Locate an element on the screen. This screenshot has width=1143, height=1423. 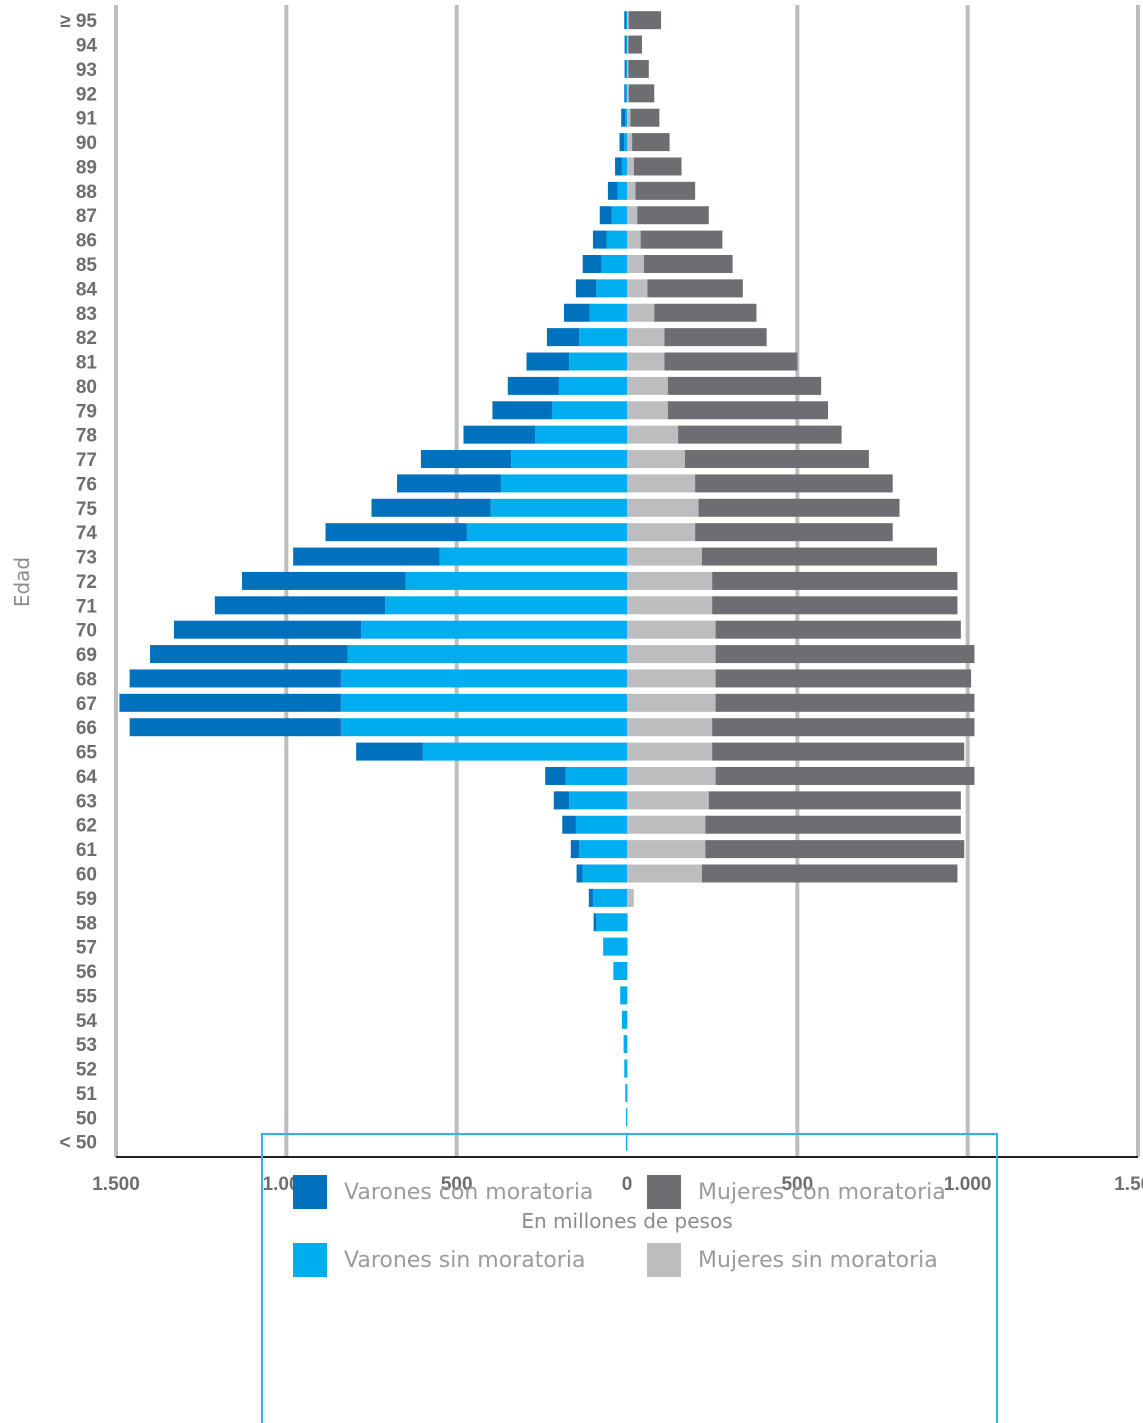
legend-item-mujeres-con: Mujeres con moratoria is located at coordinates (796, 1192).